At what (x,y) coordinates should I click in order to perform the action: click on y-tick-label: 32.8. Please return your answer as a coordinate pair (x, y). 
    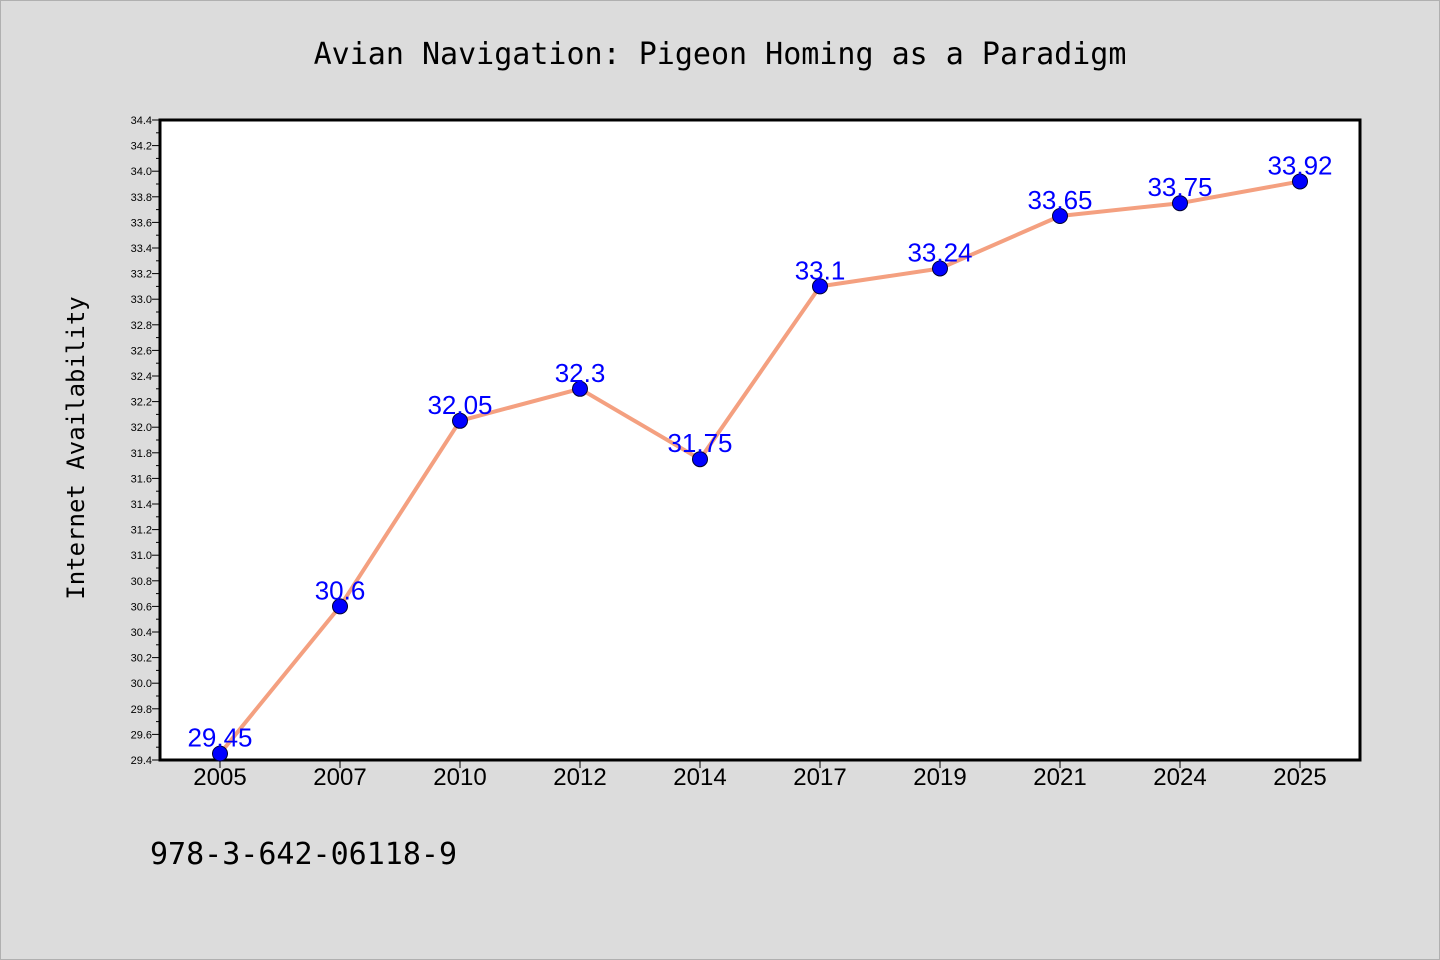
    Looking at the image, I should click on (141, 326).